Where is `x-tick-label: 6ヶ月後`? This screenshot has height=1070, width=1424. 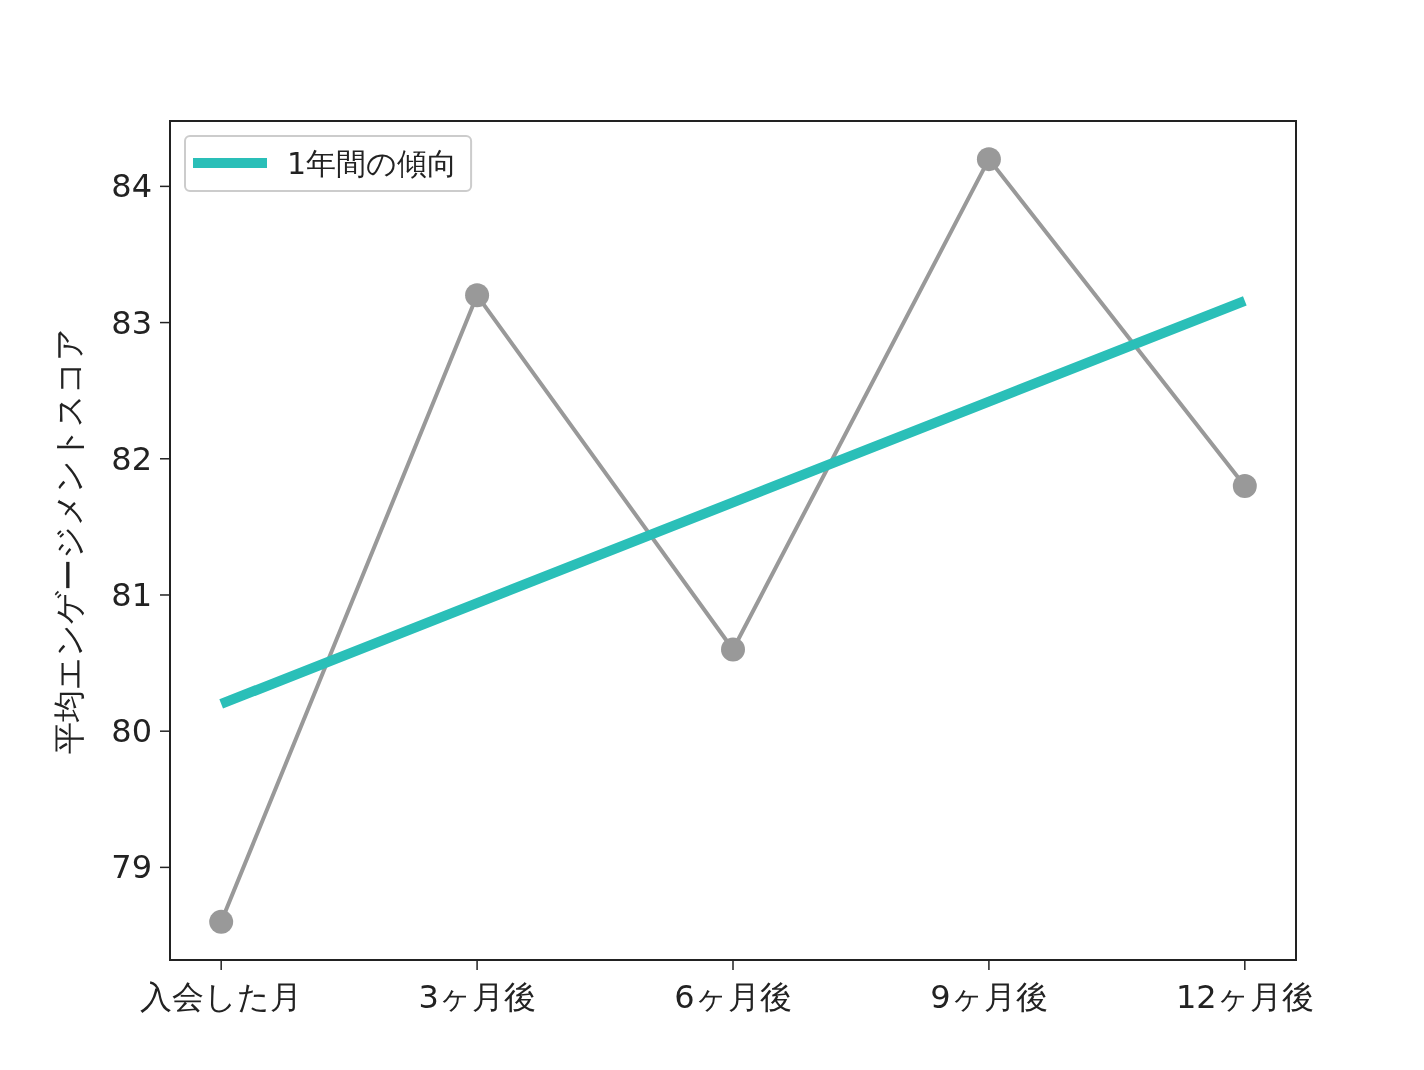
x-tick-label: 6ヶ月後 is located at coordinates (733, 997).